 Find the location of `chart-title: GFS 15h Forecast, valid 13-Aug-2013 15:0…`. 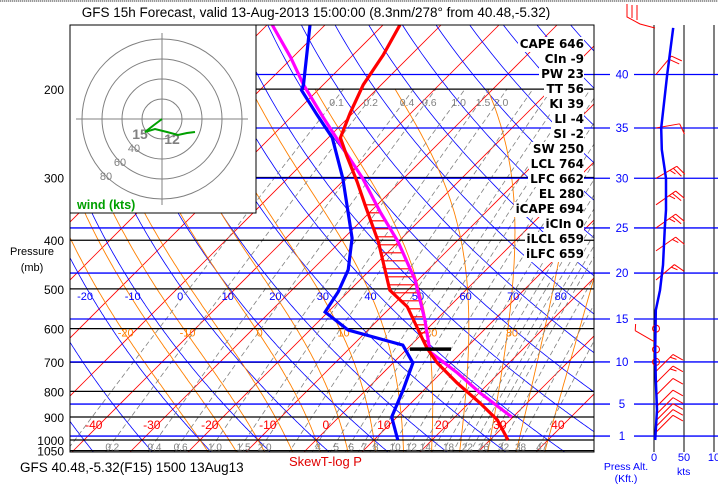

chart-title: GFS 15h Forecast, valid 13-Aug-2013 15:0… is located at coordinates (316, 12).